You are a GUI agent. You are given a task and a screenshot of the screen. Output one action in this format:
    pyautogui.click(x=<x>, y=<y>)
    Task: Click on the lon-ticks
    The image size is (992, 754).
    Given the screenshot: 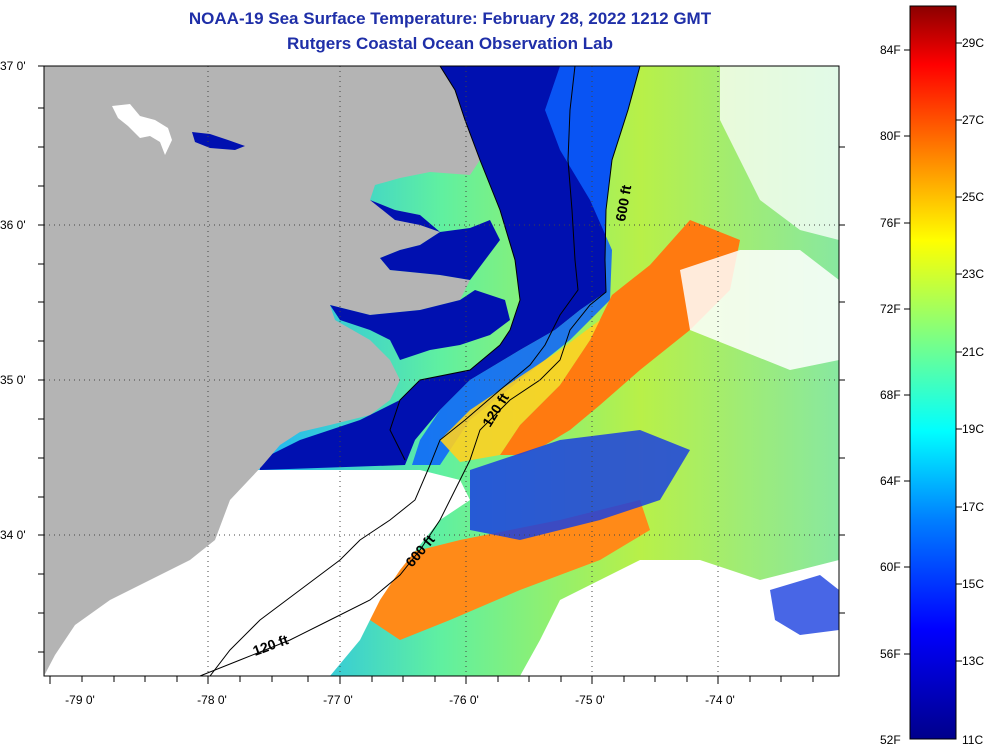 What is the action you would take?
    pyautogui.click(x=431, y=680)
    